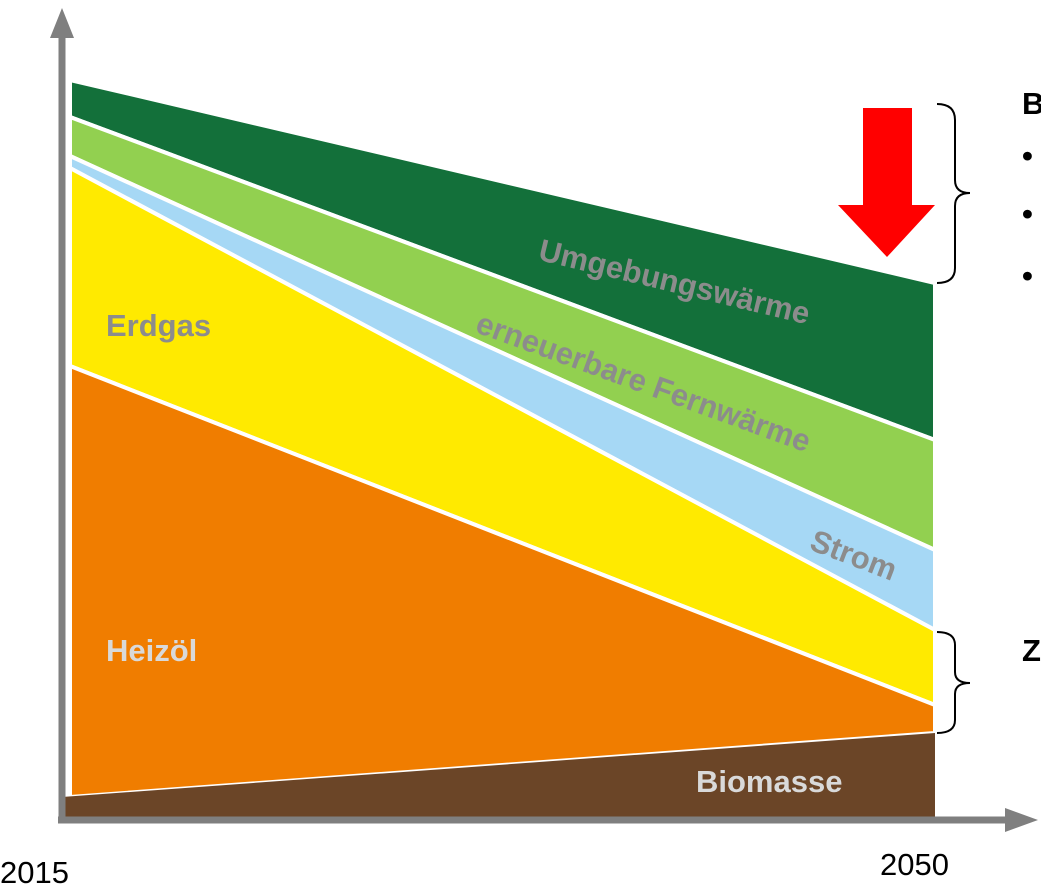 This screenshot has height=892, width=1041. I want to click on label-biomasse: Biomasse, so click(769, 781).